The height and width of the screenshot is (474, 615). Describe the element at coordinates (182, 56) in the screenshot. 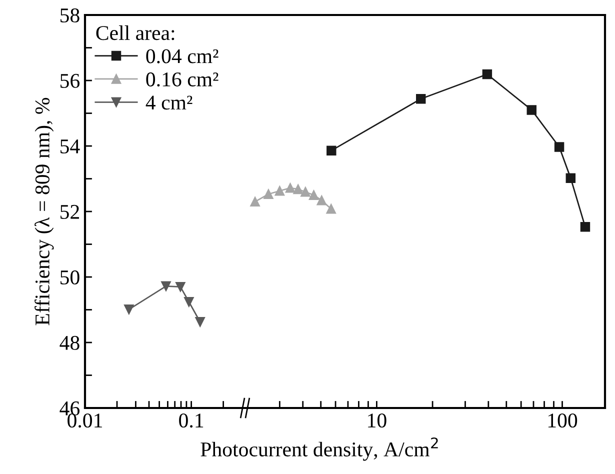

I see `legend-label: 0.04 cm²` at that location.